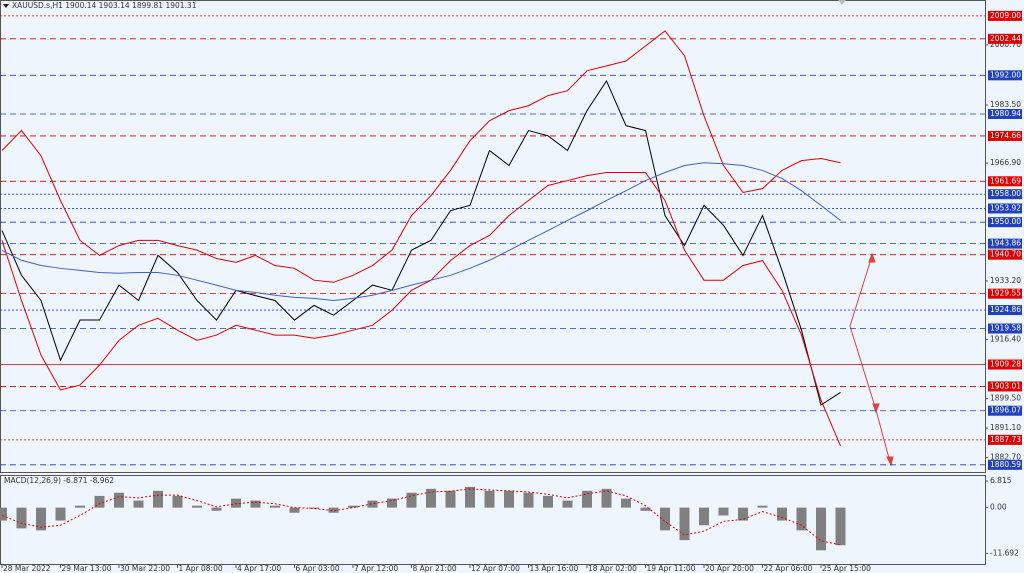  What do you see at coordinates (1005, 280) in the screenshot?
I see `y-tick-label: 1933.20` at bounding box center [1005, 280].